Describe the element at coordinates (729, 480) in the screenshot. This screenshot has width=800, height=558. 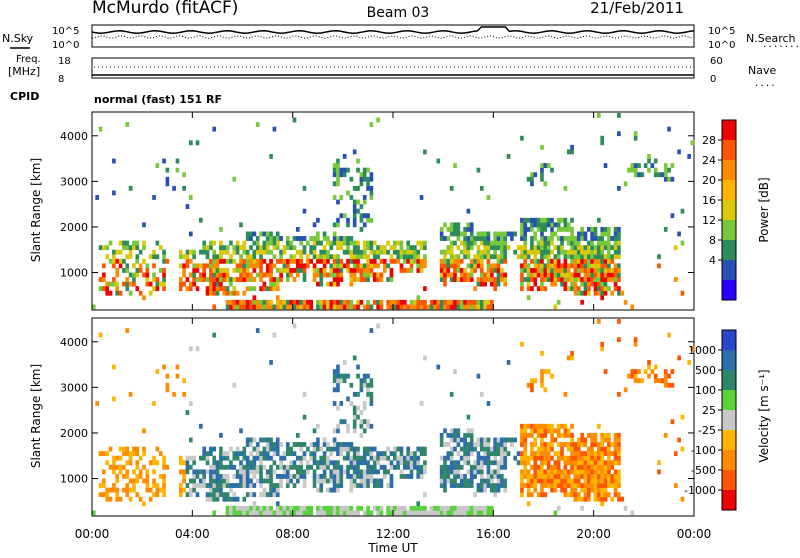
I see `colorbar-swatch` at that location.